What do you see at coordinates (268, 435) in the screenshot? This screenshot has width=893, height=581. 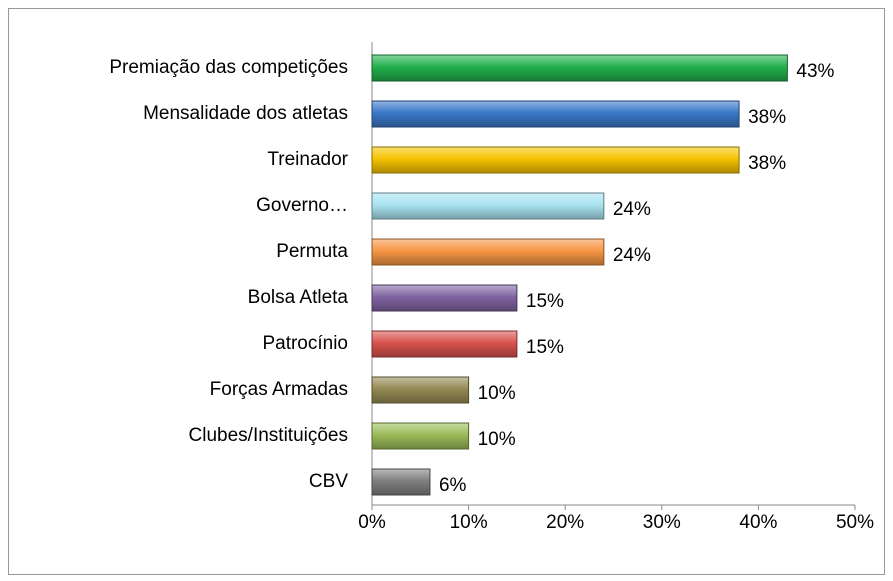 I see `category-label: Clubes/Instituições` at bounding box center [268, 435].